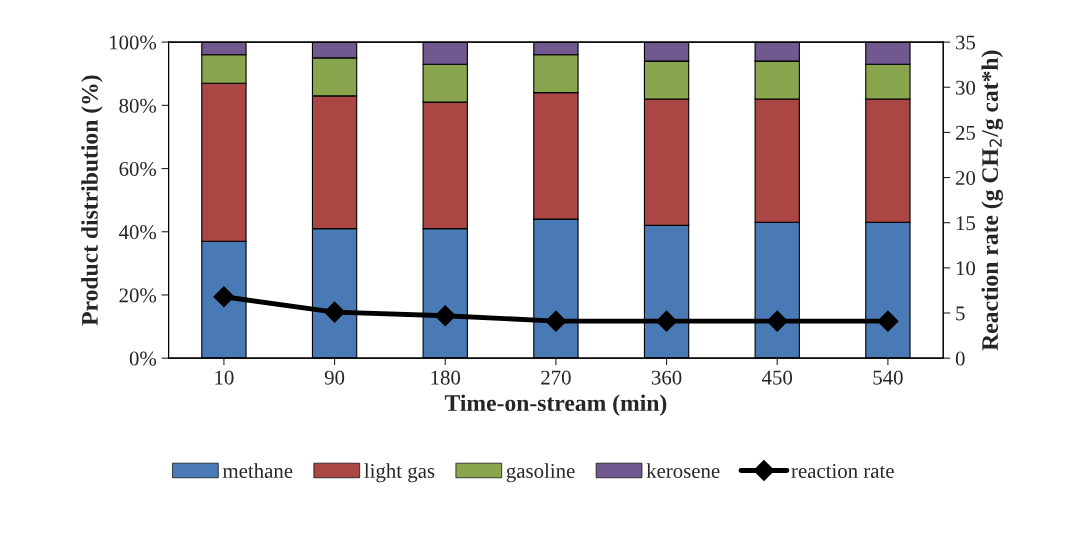 This screenshot has height=533, width=1067. What do you see at coordinates (992, 200) in the screenshot?
I see `y2-axis-title: Reaction rate (g CH$_{2}$/g cat*h)` at bounding box center [992, 200].